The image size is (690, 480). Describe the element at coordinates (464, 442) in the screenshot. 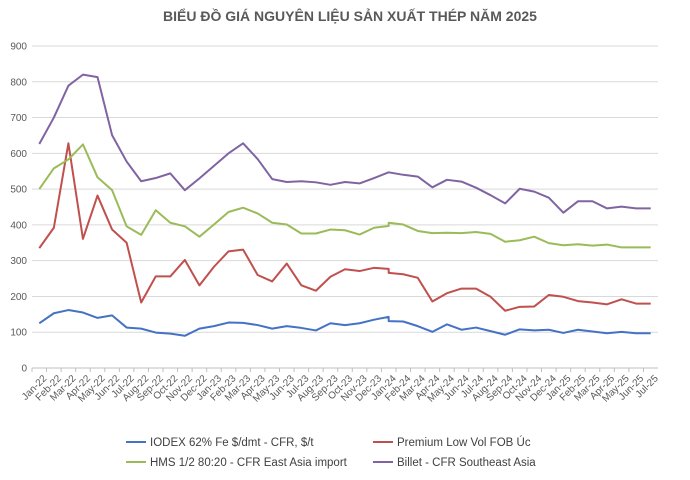

I see `legend-label: Premium Low Vol FOB Úc` at that location.